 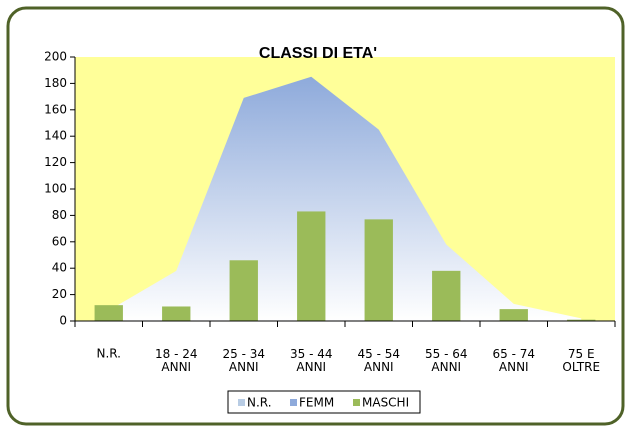 What do you see at coordinates (55, 162) in the screenshot?
I see `y-tick-label: 120` at bounding box center [55, 162].